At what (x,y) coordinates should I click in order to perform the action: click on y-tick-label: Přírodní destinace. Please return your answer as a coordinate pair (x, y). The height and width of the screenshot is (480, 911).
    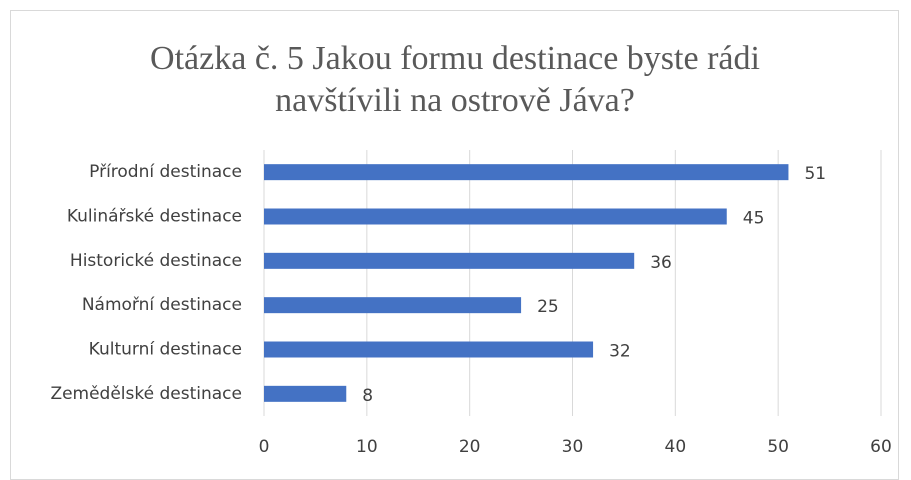
    Looking at the image, I should click on (165, 172).